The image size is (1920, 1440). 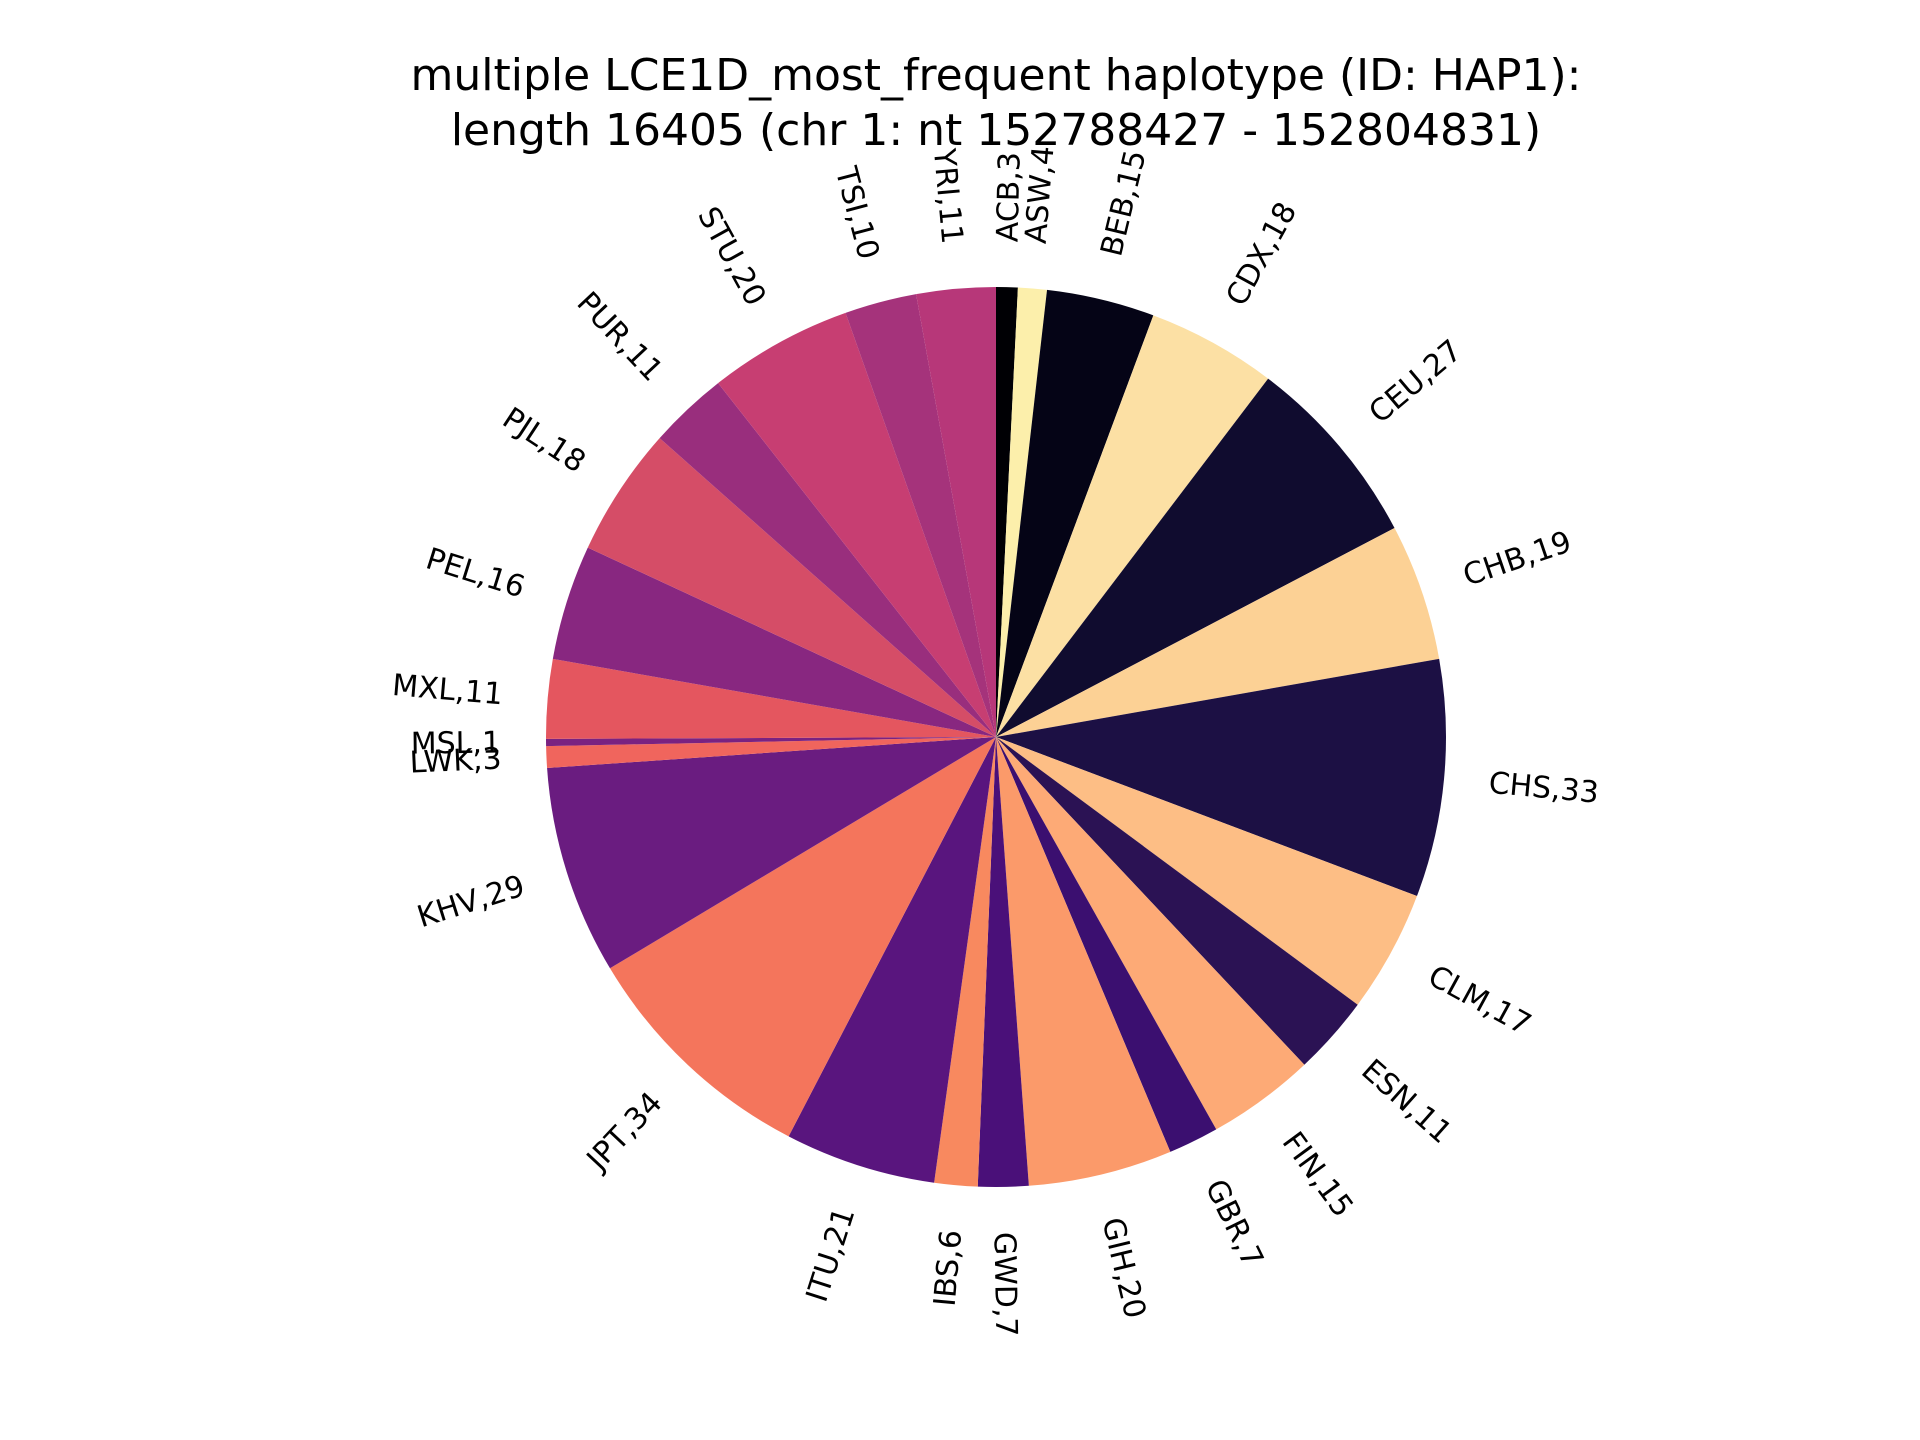 What do you see at coordinates (831, 1254) in the screenshot?
I see `slice-label-itu: ITU,21` at bounding box center [831, 1254].